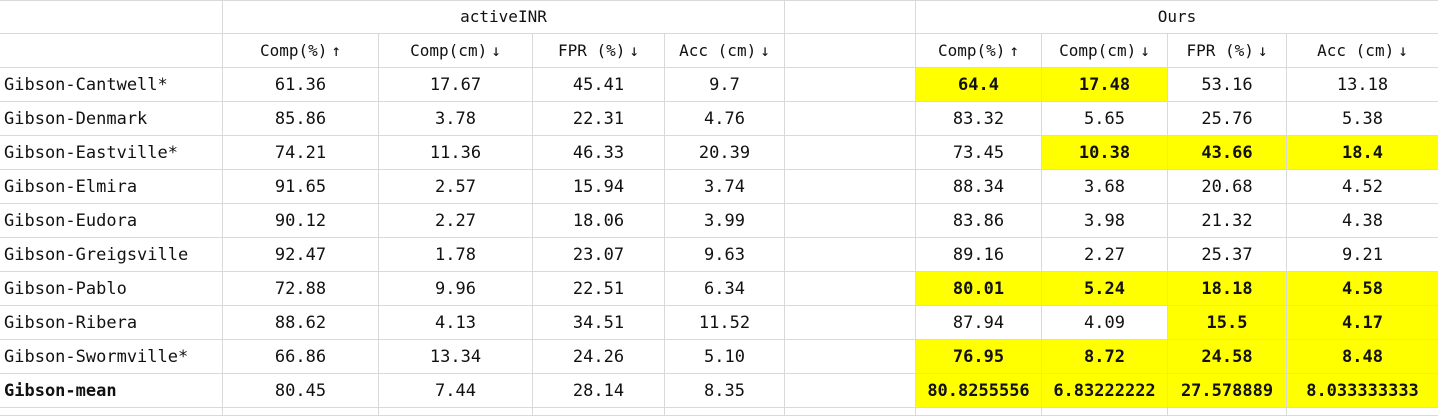 This screenshot has width=1438, height=416. I want to click on activeinr-value-cell: 61.36, so click(301, 84).